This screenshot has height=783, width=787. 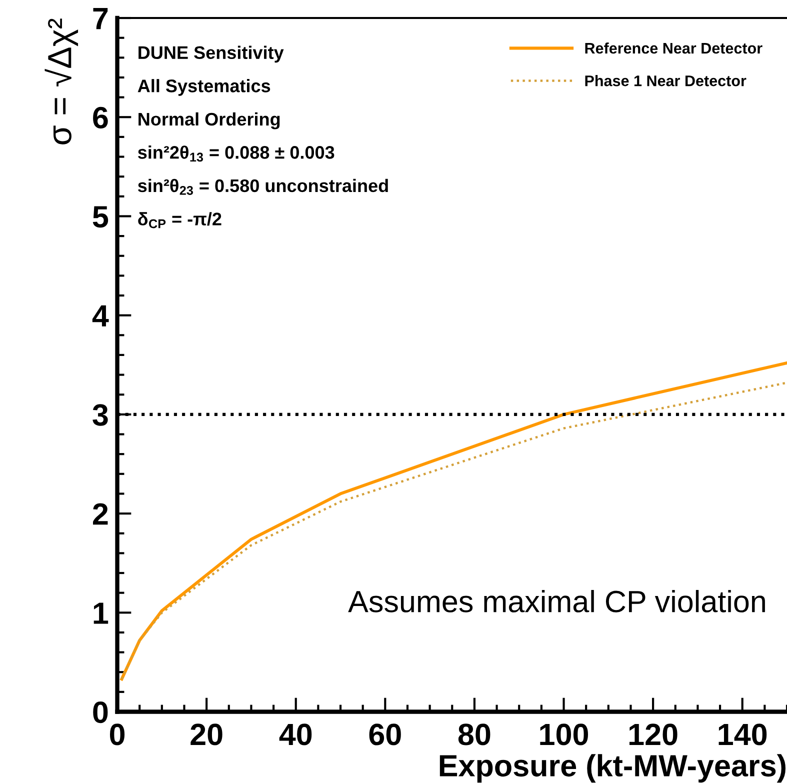 I want to click on x-tick-label: 0, so click(x=117, y=735).